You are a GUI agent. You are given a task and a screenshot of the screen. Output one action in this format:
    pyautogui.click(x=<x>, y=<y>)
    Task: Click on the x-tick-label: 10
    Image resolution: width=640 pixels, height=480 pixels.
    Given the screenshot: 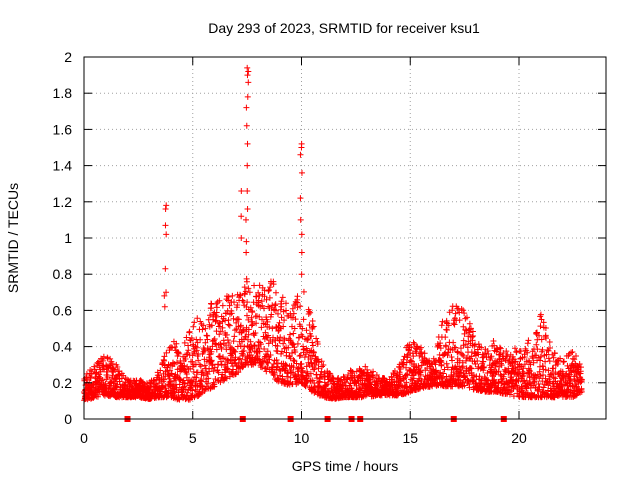 What is the action you would take?
    pyautogui.click(x=302, y=438)
    